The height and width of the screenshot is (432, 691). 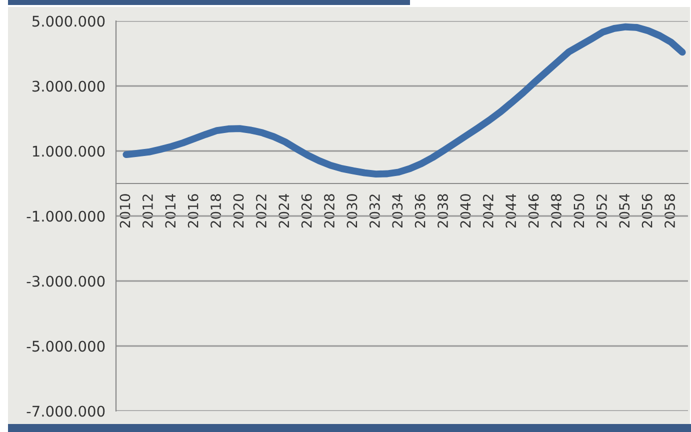 I want to click on x-tick-label: 2028, so click(x=329, y=211).